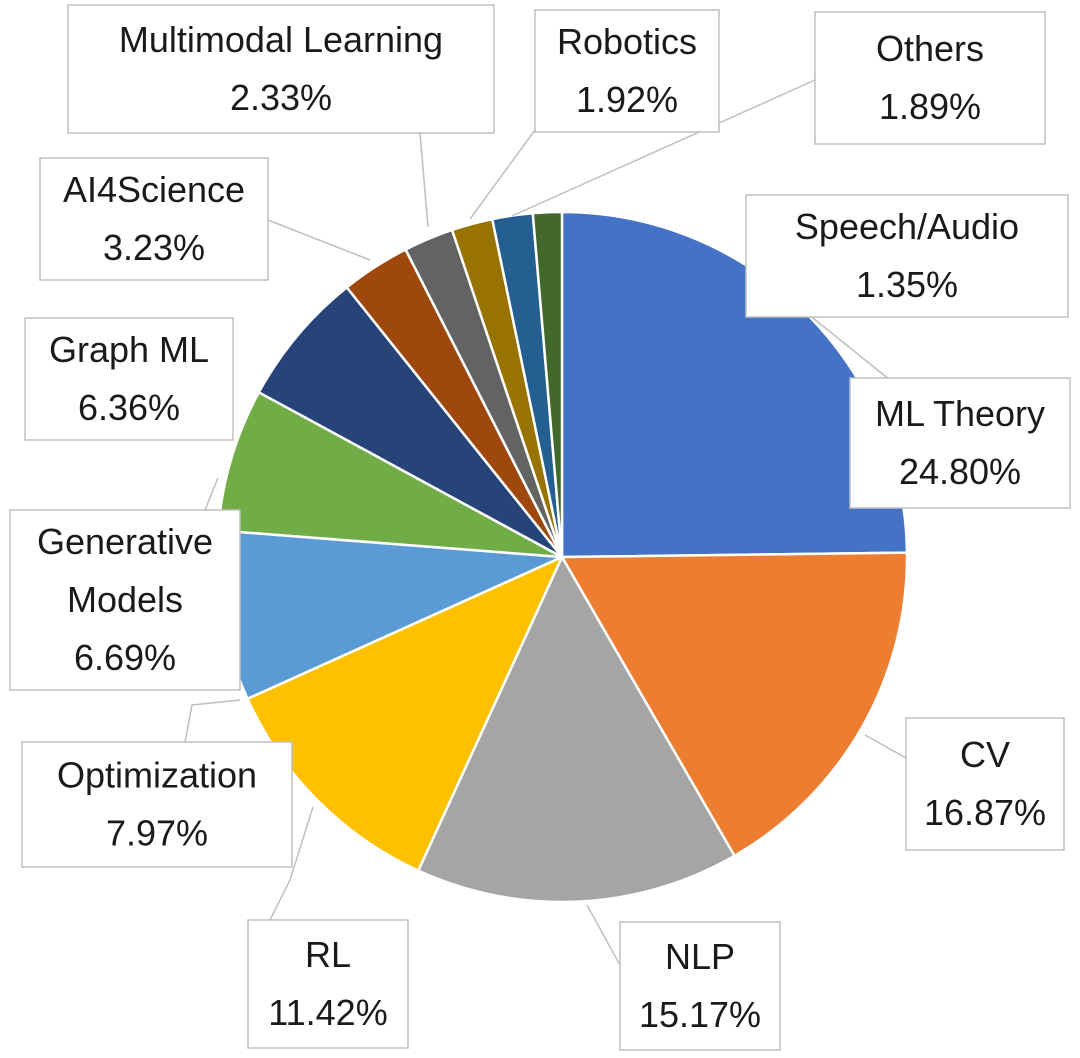 Image resolution: width=1080 pixels, height=1058 pixels. What do you see at coordinates (547, 384) in the screenshot?
I see `pie-slice-speech-audio` at bounding box center [547, 384].